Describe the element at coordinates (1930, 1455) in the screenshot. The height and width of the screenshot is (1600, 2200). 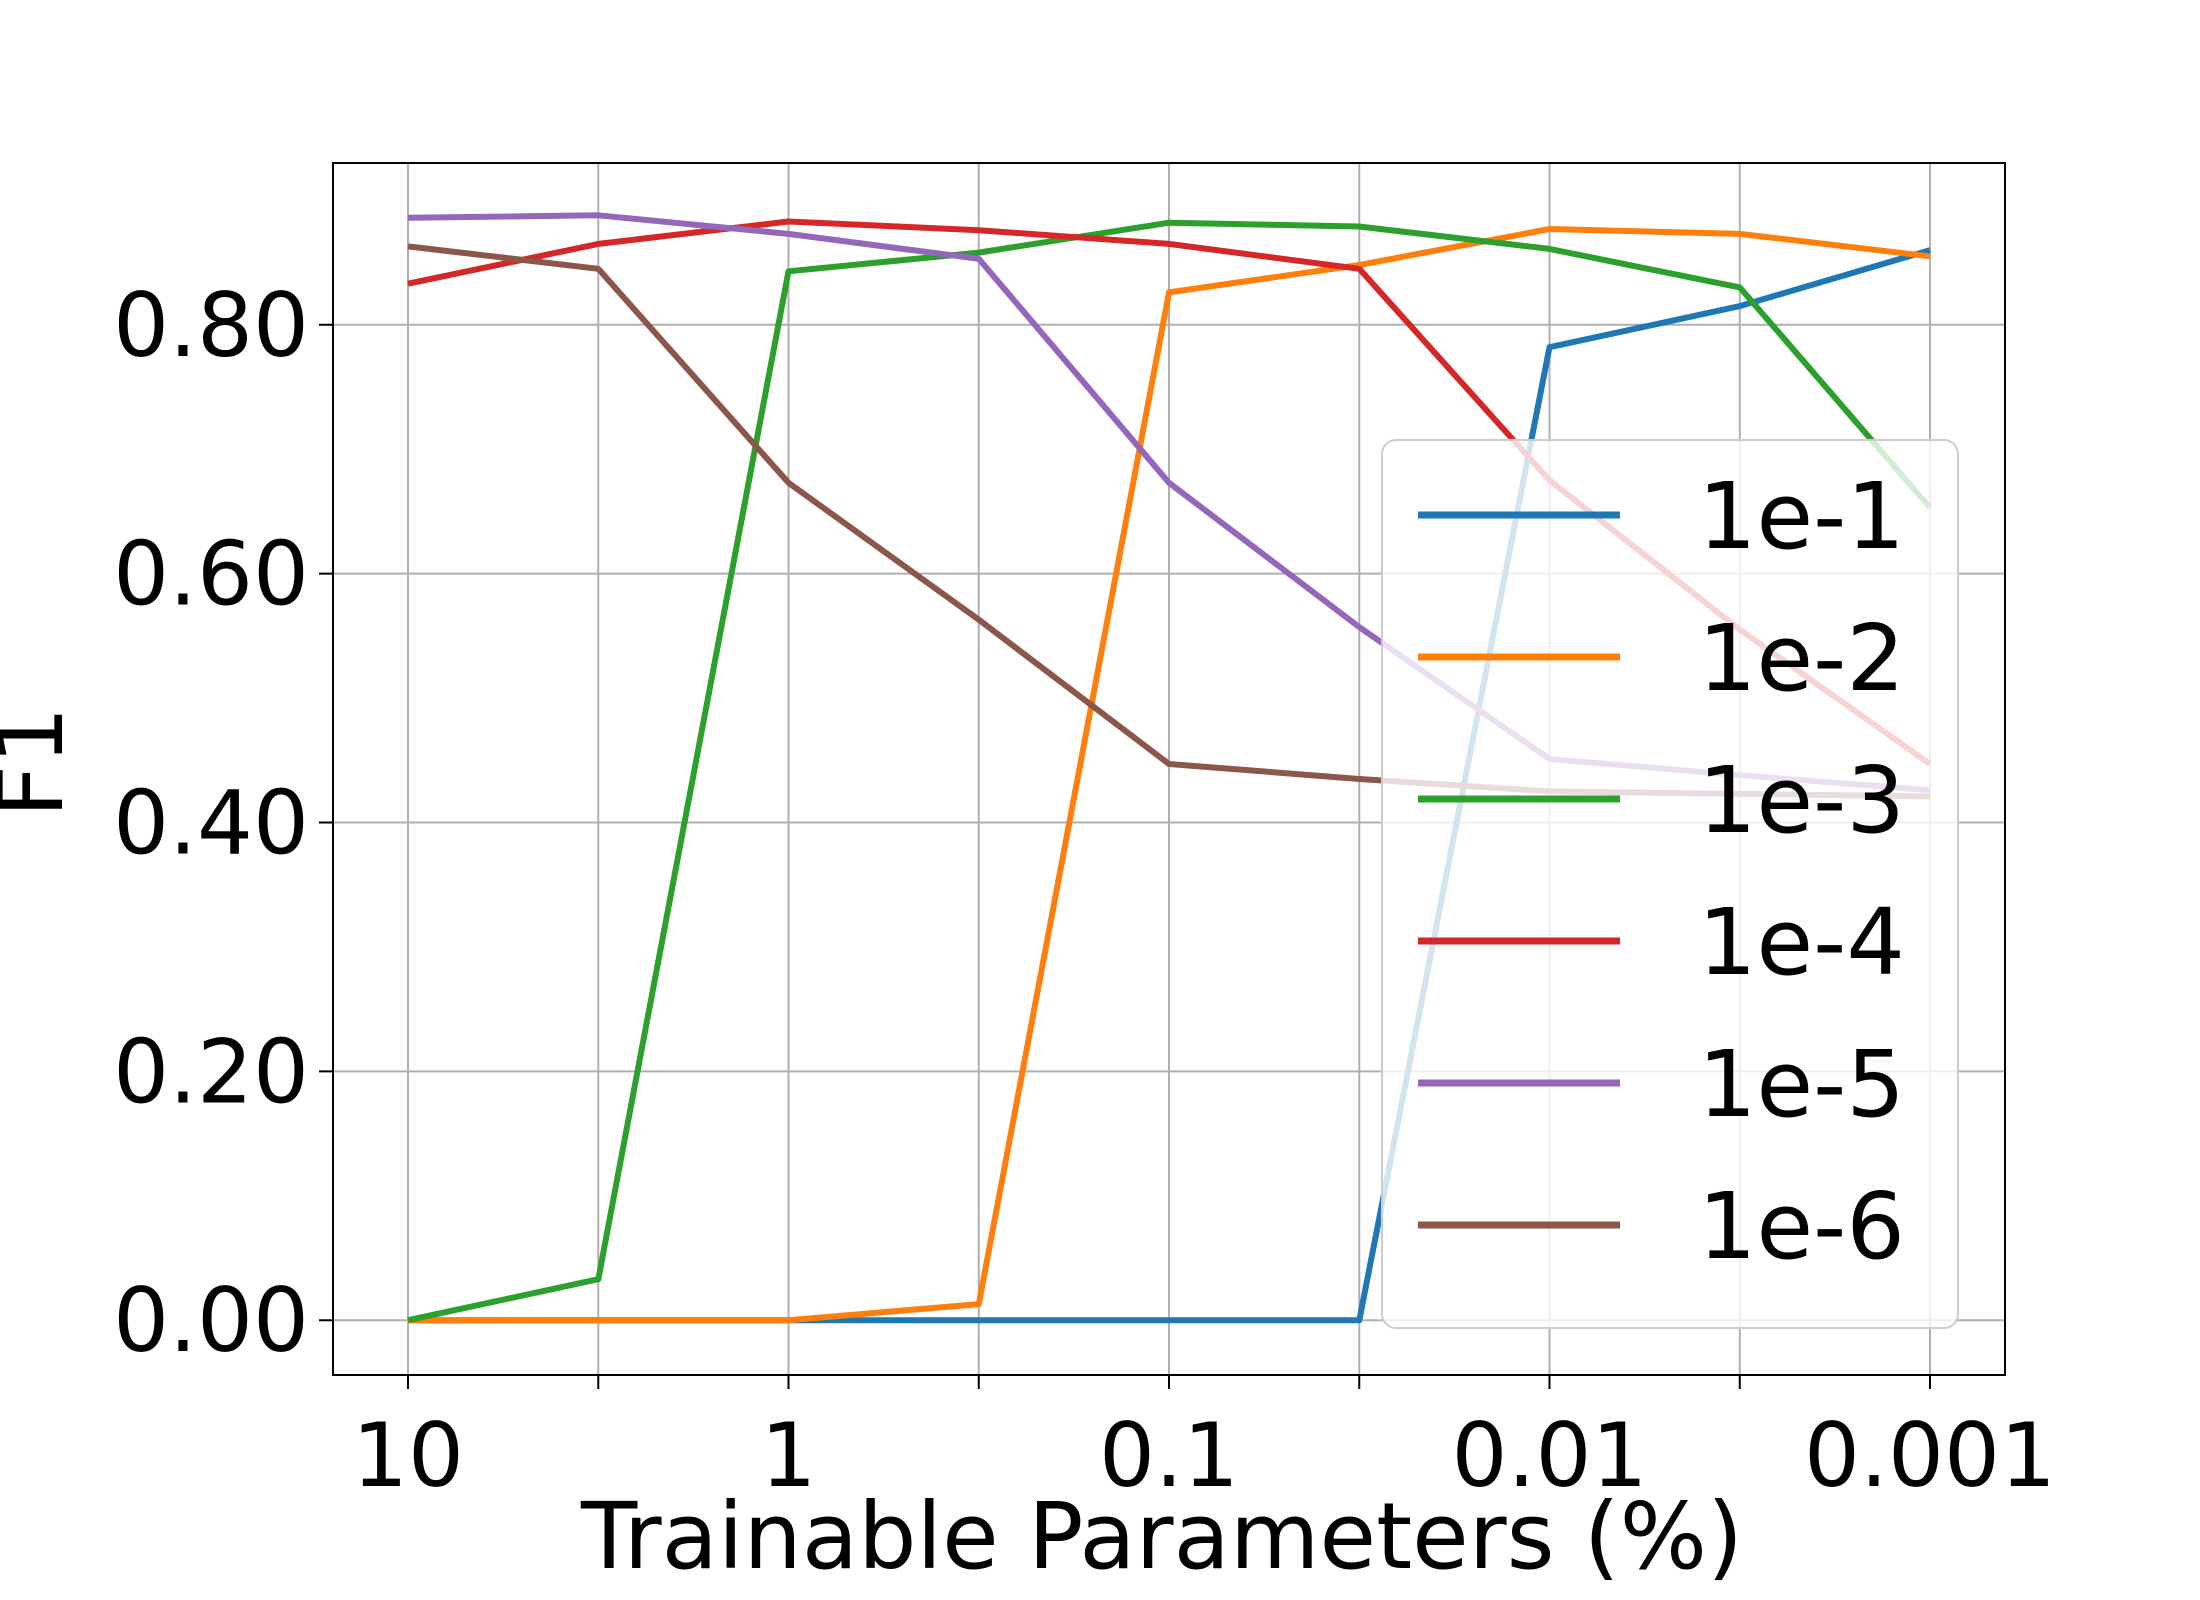
I see `x-tick-label: 0.001` at that location.